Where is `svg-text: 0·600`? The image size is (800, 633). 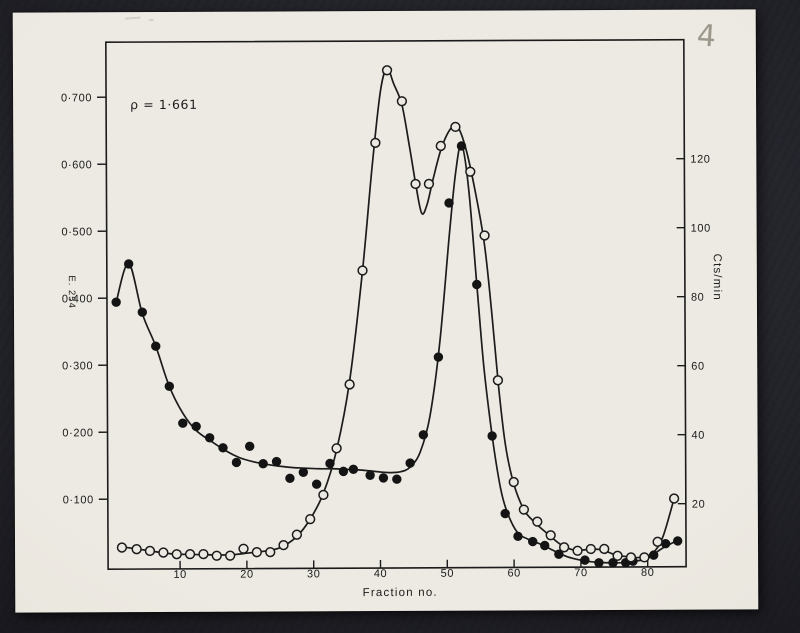 svg-text: 0·600 is located at coordinates (76, 165).